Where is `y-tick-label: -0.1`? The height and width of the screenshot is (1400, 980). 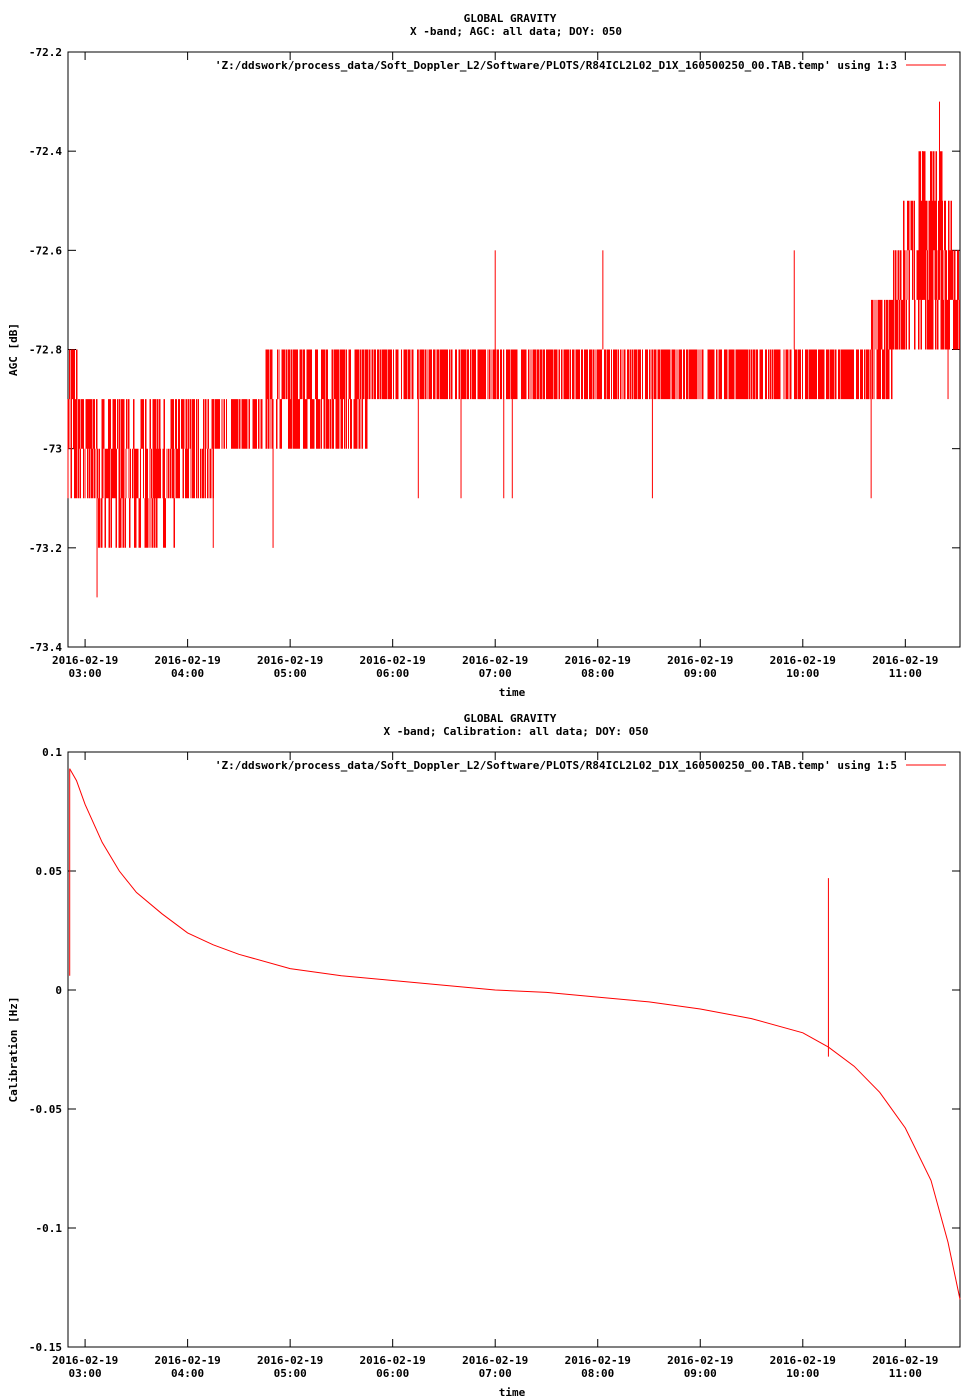
y-tick-label: -0.1 is located at coordinates (49, 1228).